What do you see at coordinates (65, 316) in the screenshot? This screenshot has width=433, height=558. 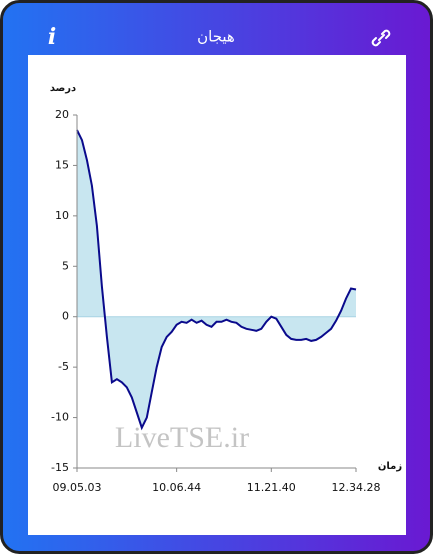 I see `y-tick-label: 0` at bounding box center [65, 316].